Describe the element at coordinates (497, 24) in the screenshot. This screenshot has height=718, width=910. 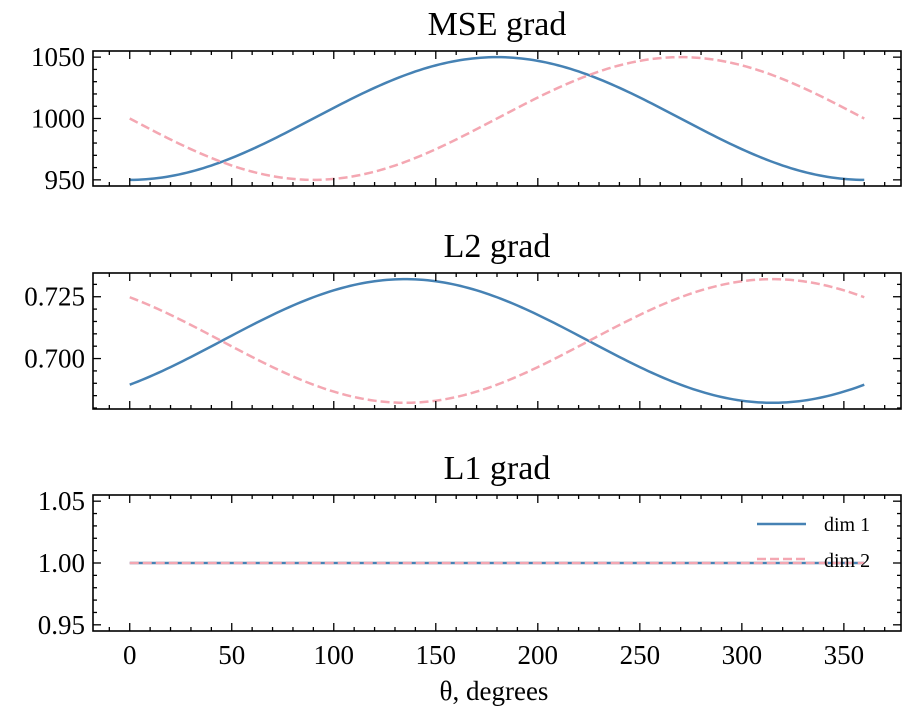
I see `panel-title: MSE grad` at that location.